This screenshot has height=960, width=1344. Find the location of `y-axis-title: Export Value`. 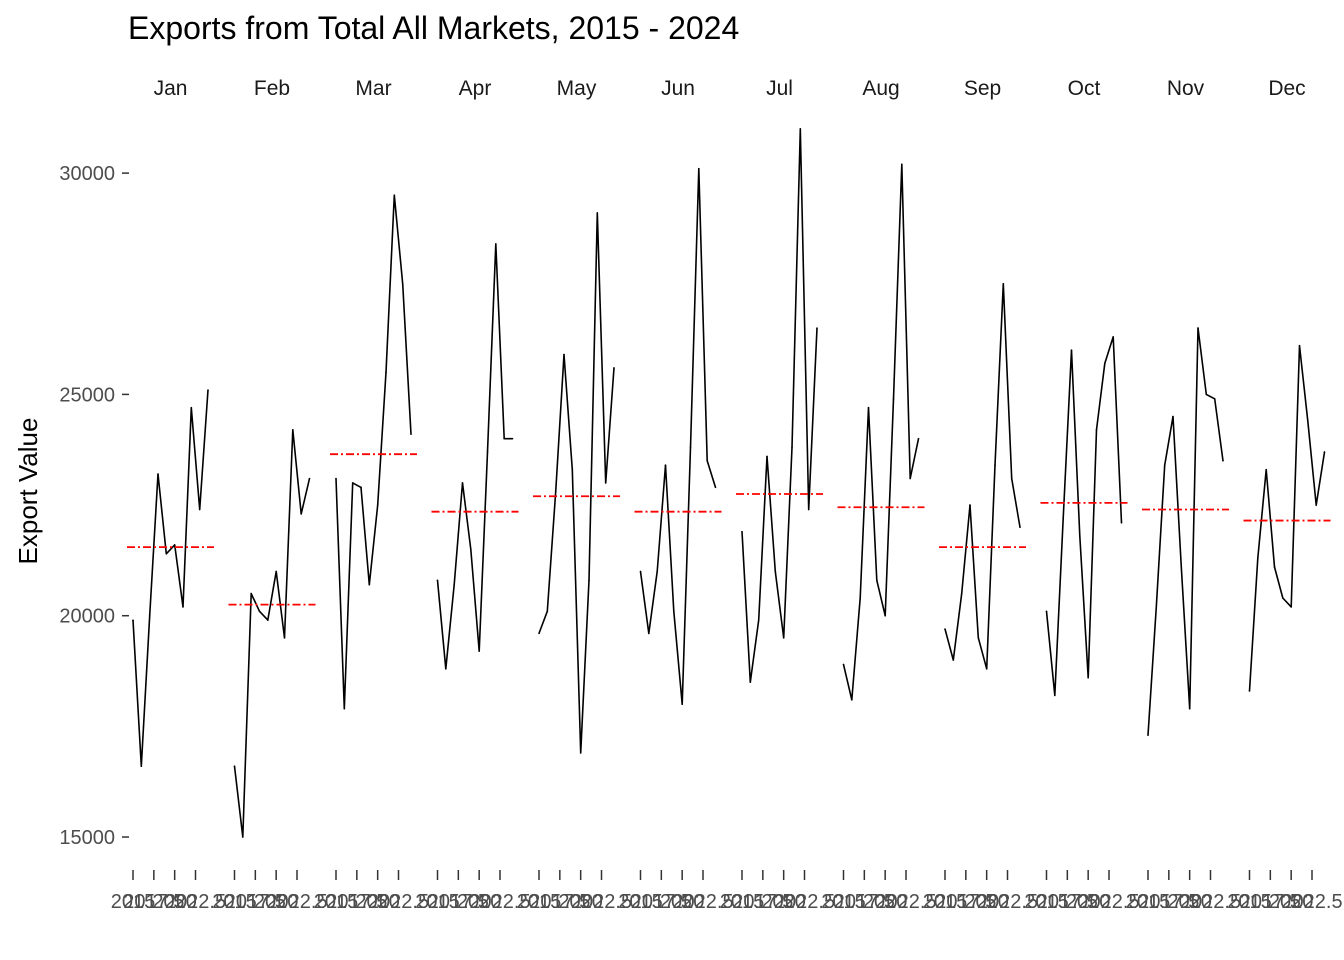

y-axis-title: Export Value is located at coordinates (28, 491).